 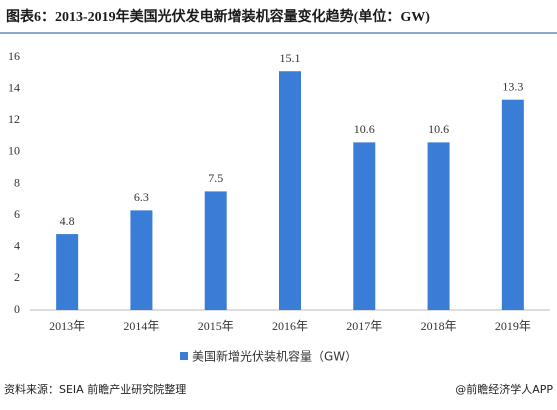 I want to click on x-tick-label: 2014年, so click(x=141, y=326).